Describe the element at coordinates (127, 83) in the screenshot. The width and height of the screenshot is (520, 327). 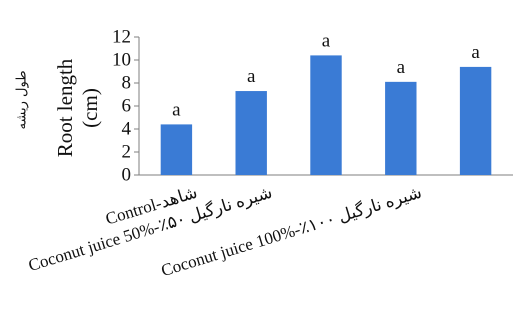
I see `y-tick-label: 8` at that location.